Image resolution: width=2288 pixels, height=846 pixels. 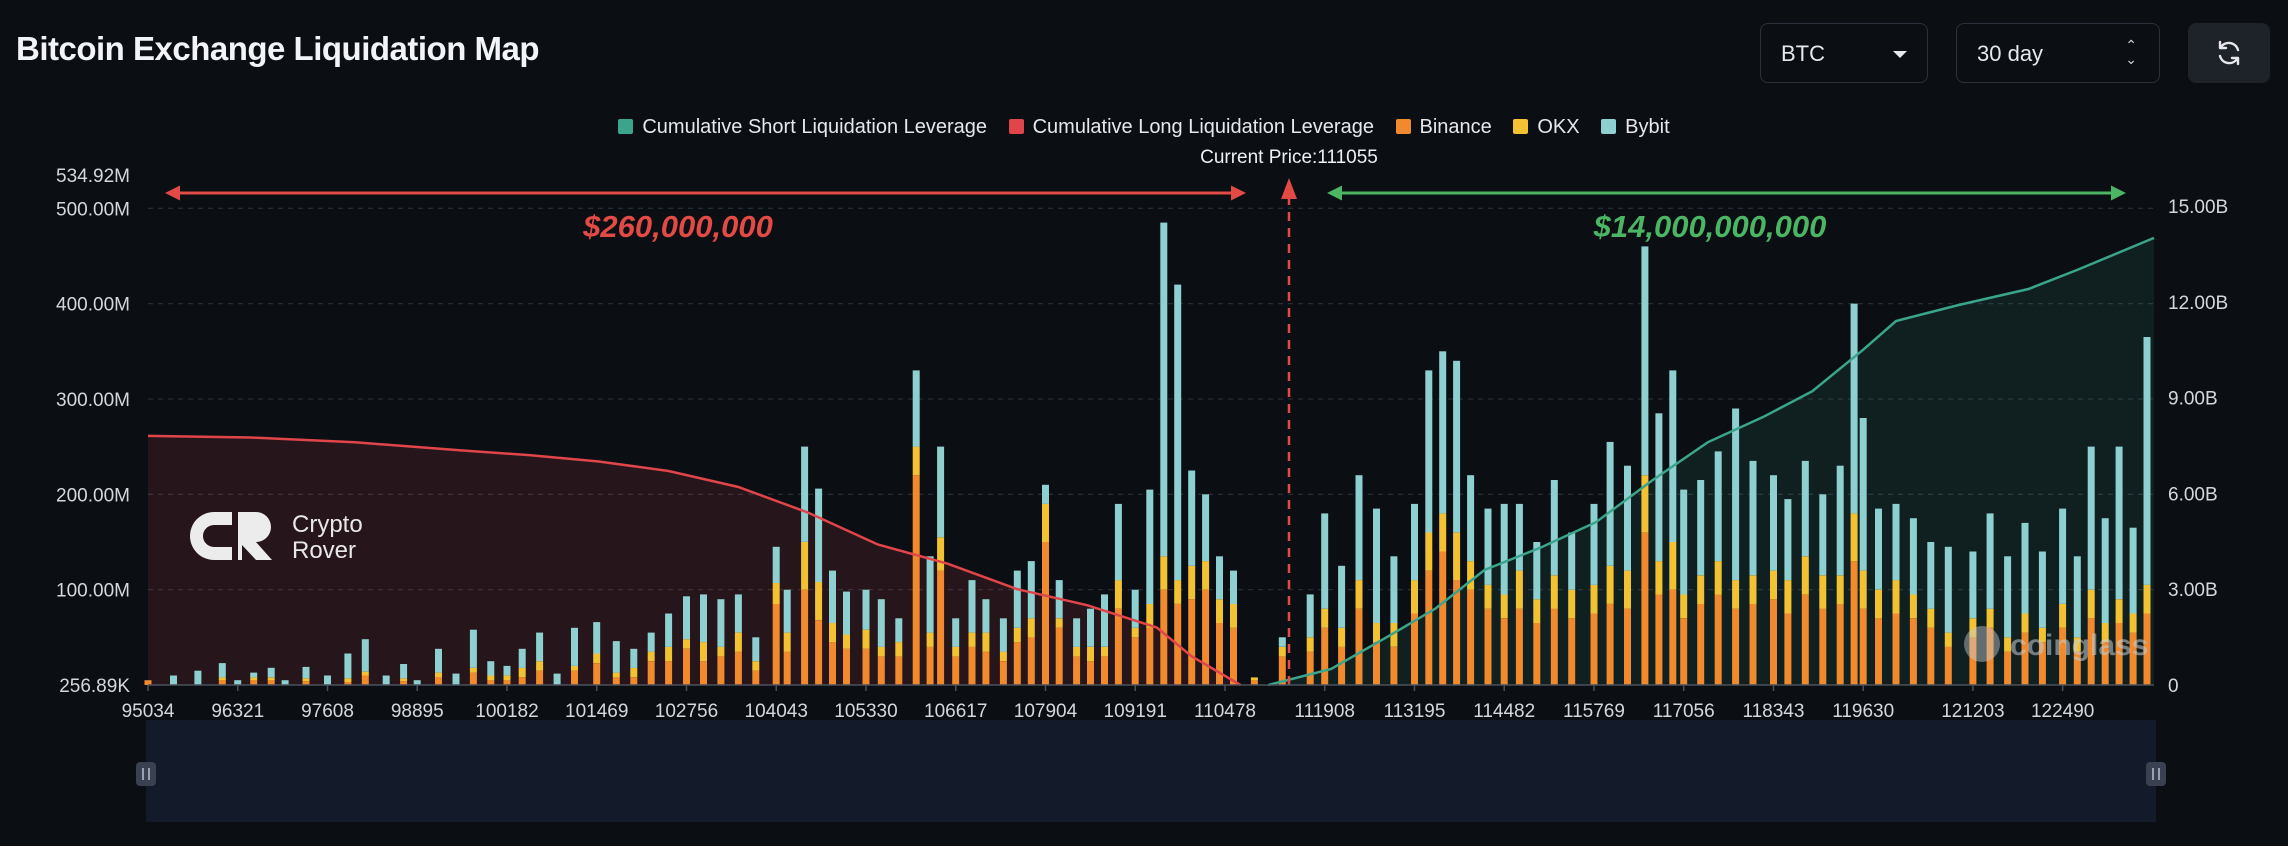 What do you see at coordinates (1844, 53) in the screenshot?
I see `coin-select: BTC` at bounding box center [1844, 53].